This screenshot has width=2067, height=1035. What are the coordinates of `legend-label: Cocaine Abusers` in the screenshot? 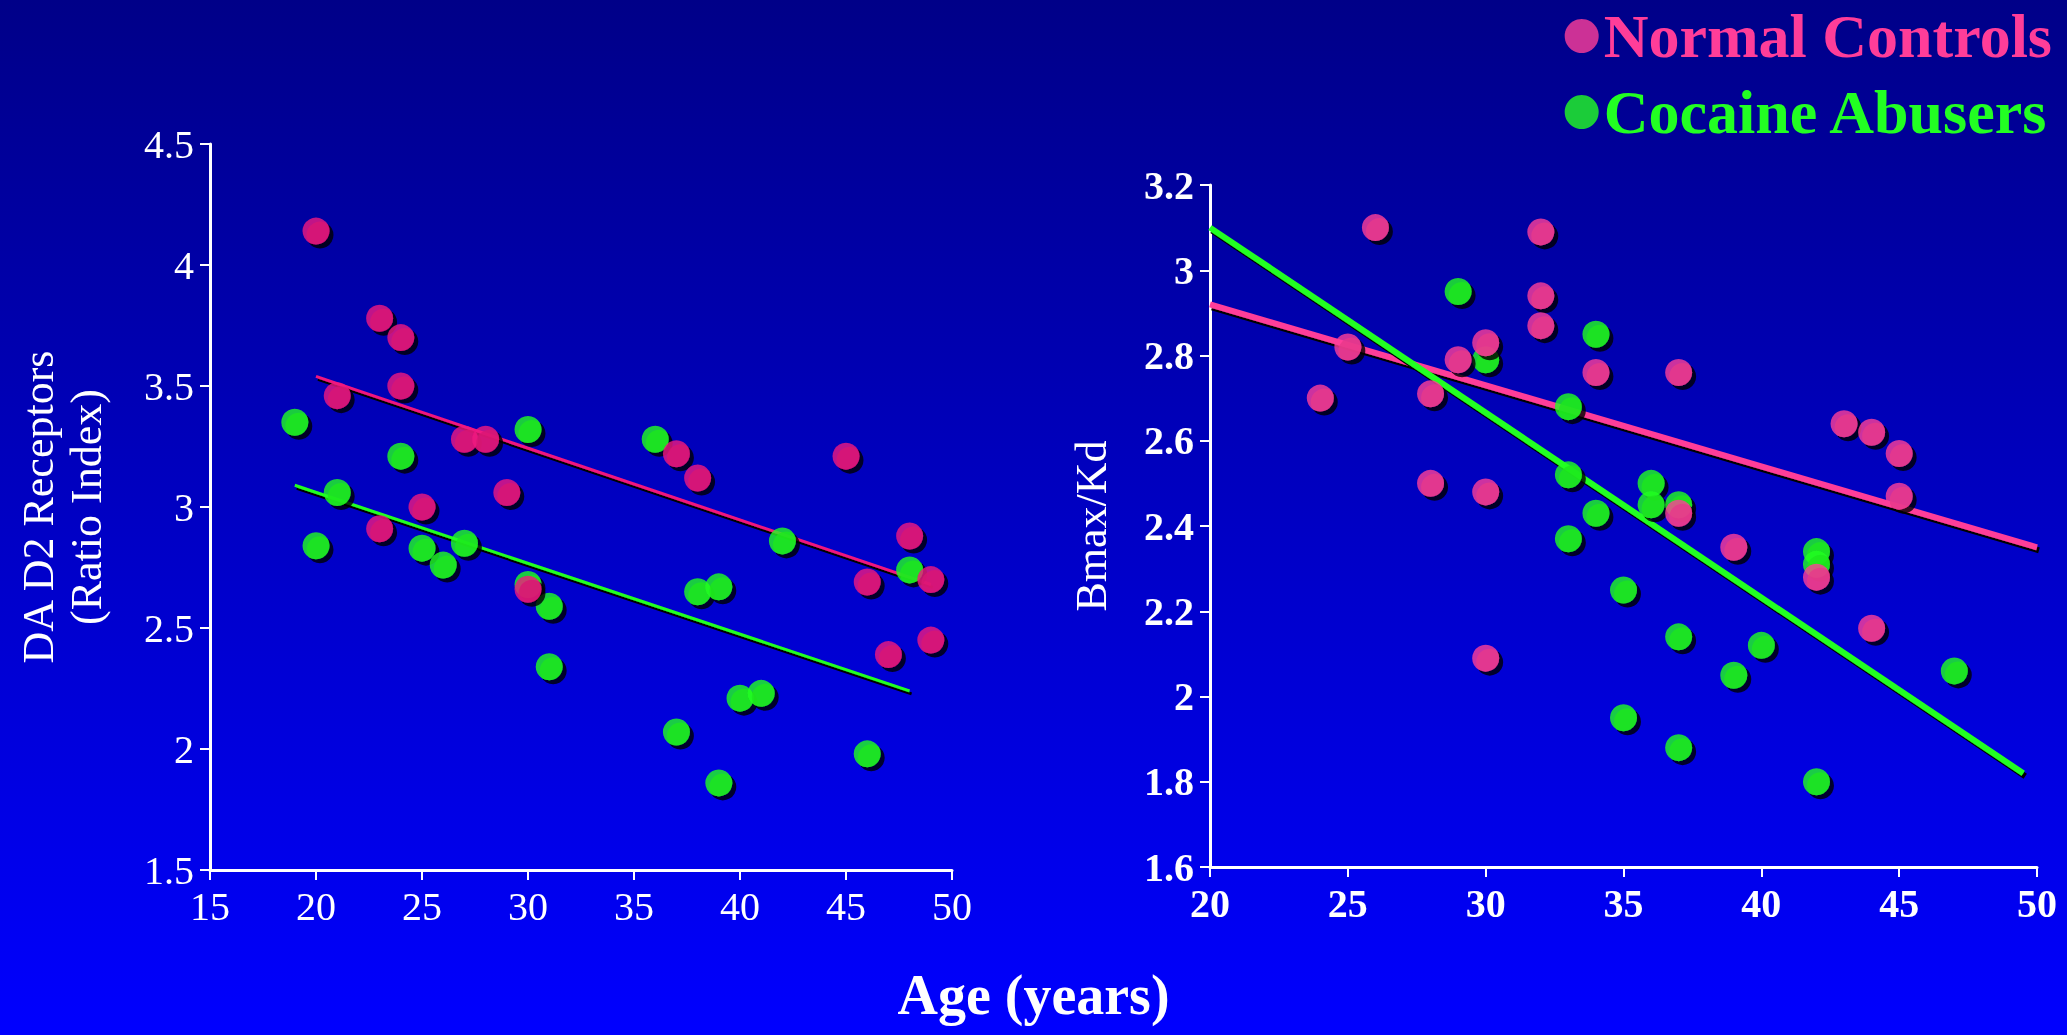 It's located at (1825, 112).